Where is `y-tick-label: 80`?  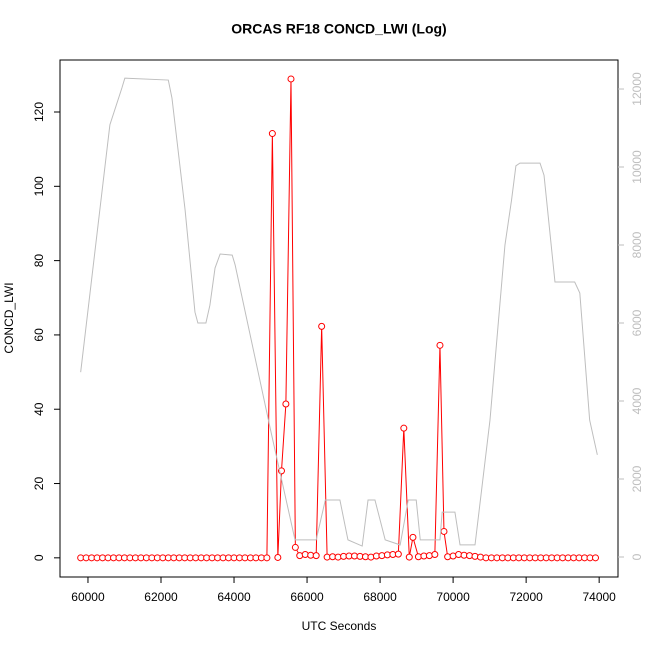
y-tick-label: 80 is located at coordinates (39, 261).